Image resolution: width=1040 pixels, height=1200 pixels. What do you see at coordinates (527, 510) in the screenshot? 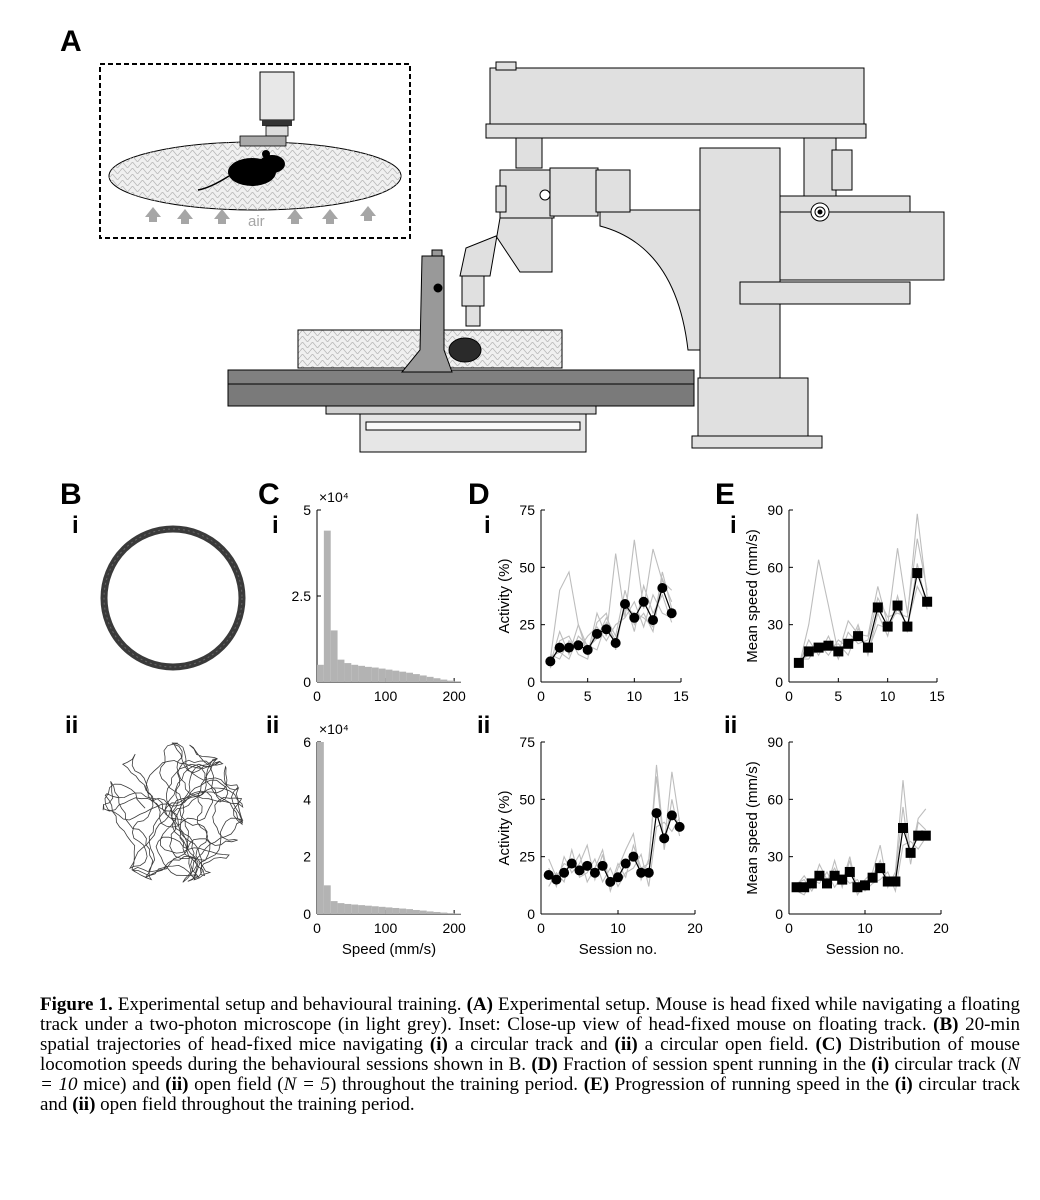
I see `y-tick-label: 75` at bounding box center [527, 510].